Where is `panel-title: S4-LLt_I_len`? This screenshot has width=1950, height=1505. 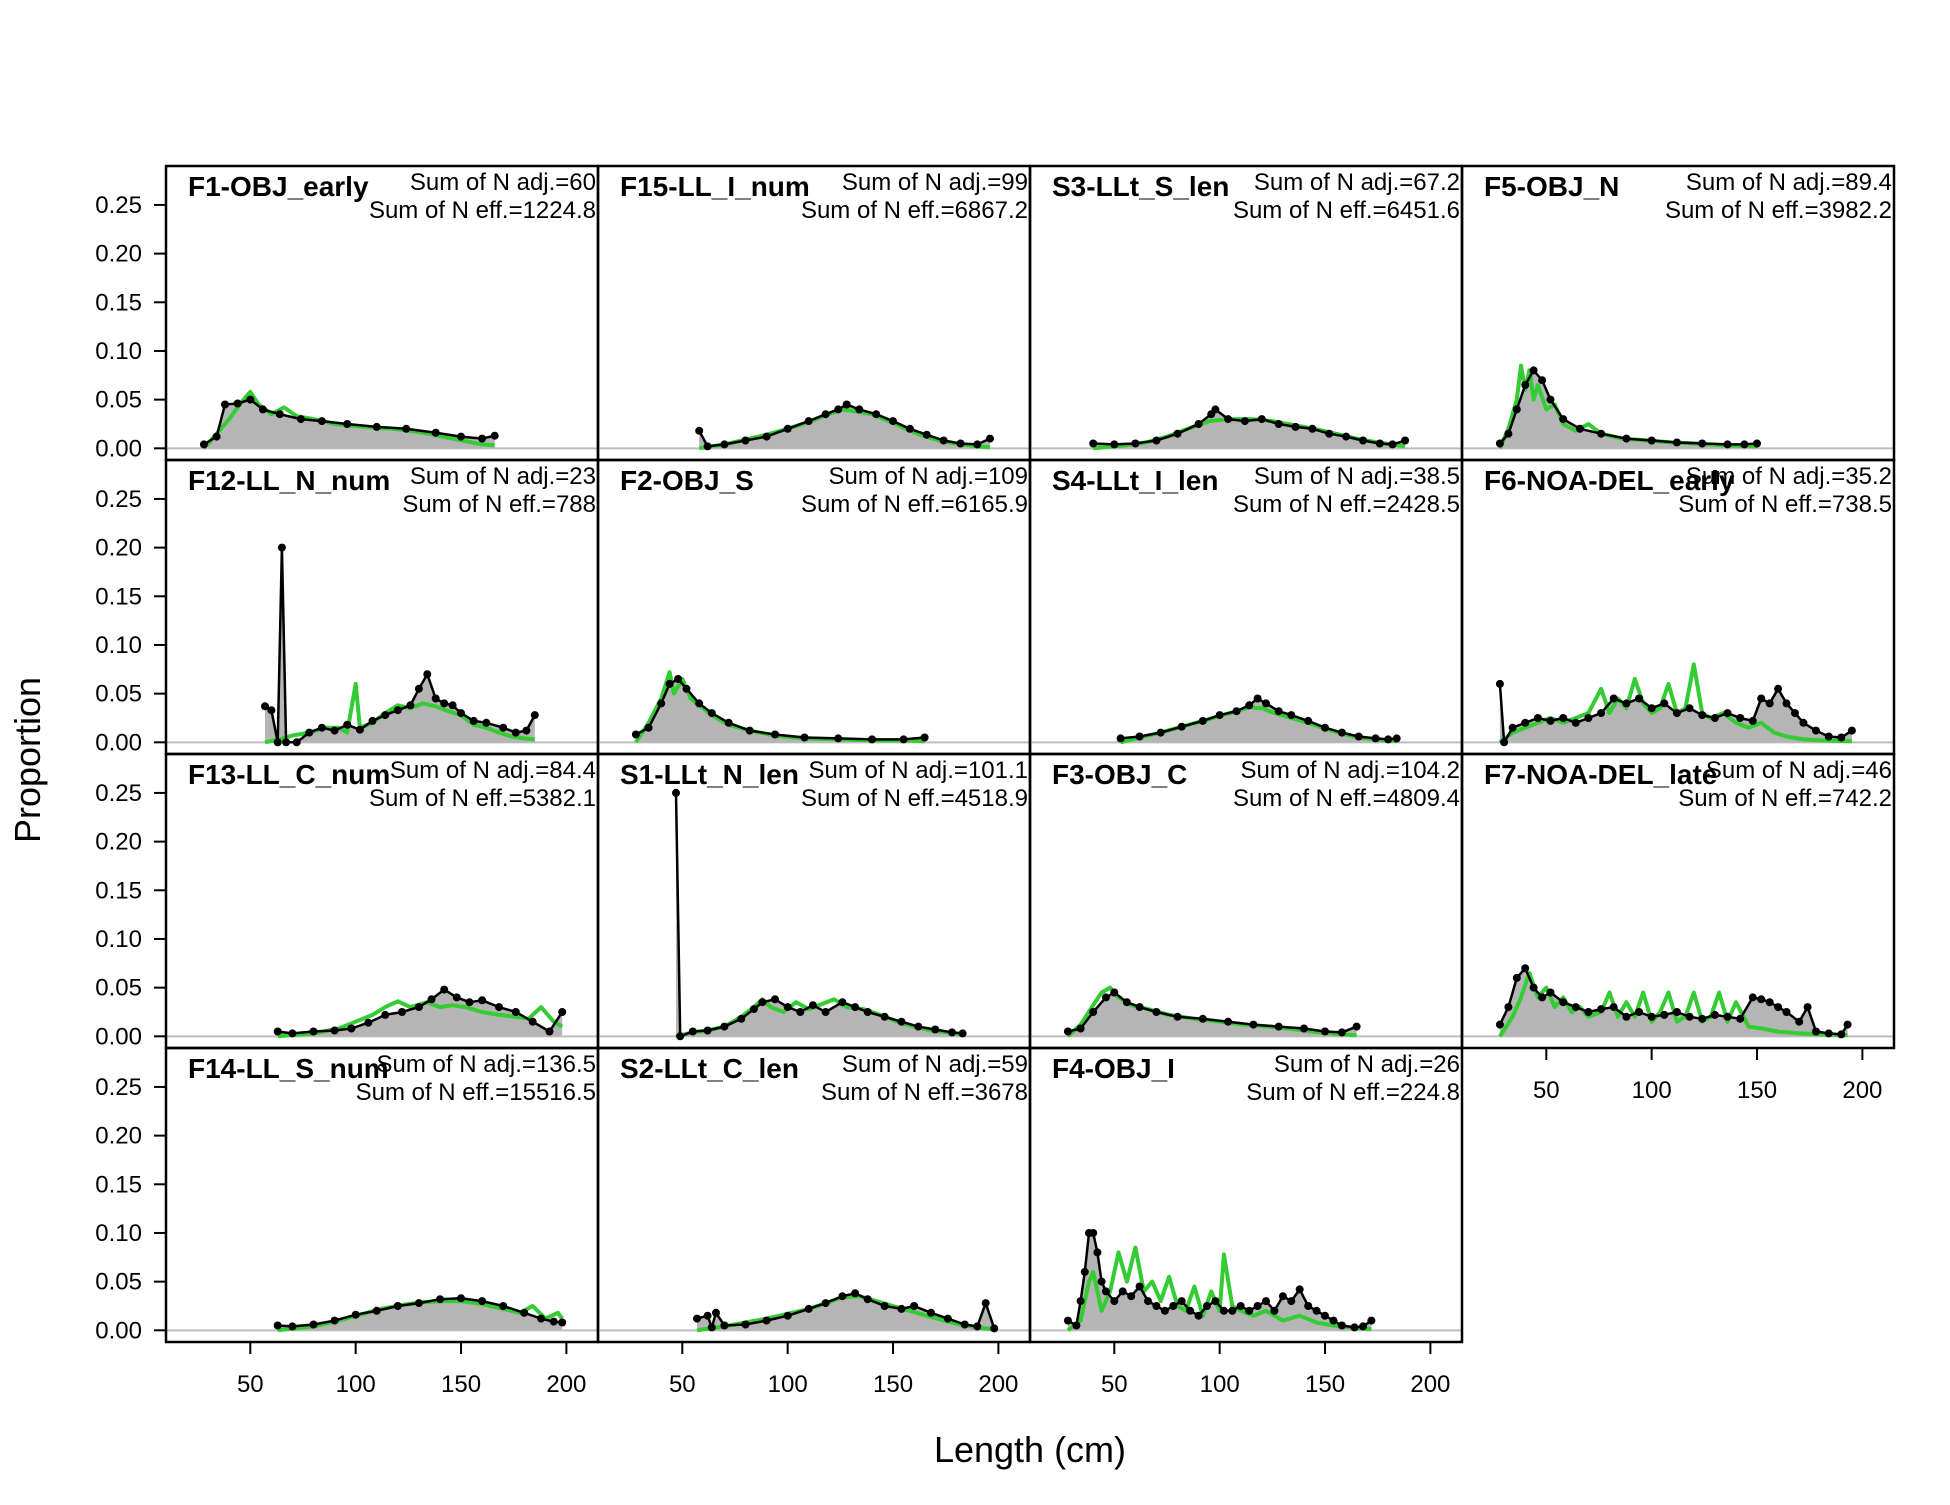
panel-title: S4-LLt_I_len is located at coordinates (1135, 480).